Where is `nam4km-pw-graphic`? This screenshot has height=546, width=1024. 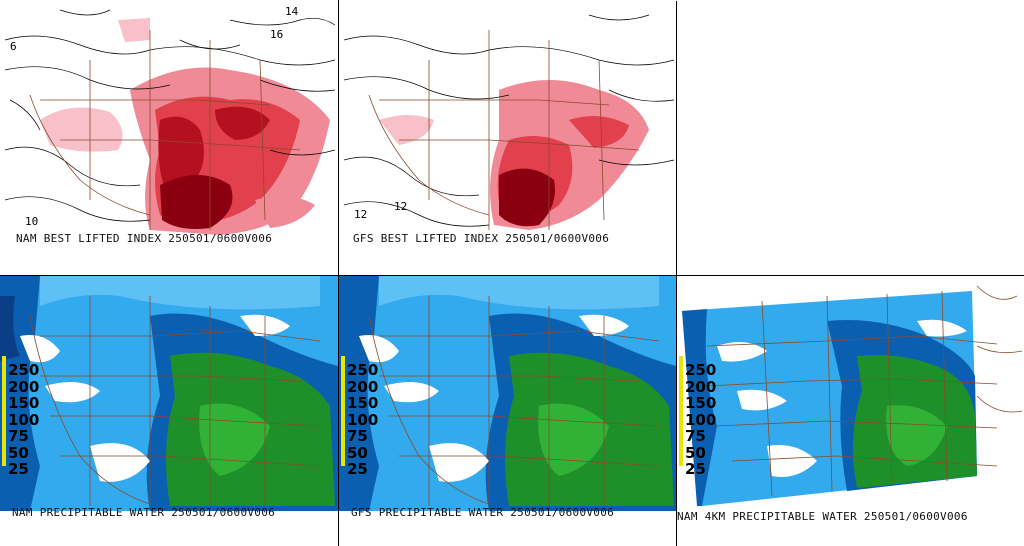
nam4km-pw-graphic is located at coordinates (852, 395).